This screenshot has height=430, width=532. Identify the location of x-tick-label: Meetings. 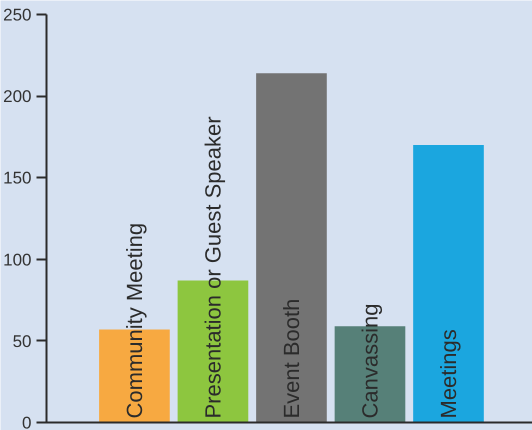
(448, 373).